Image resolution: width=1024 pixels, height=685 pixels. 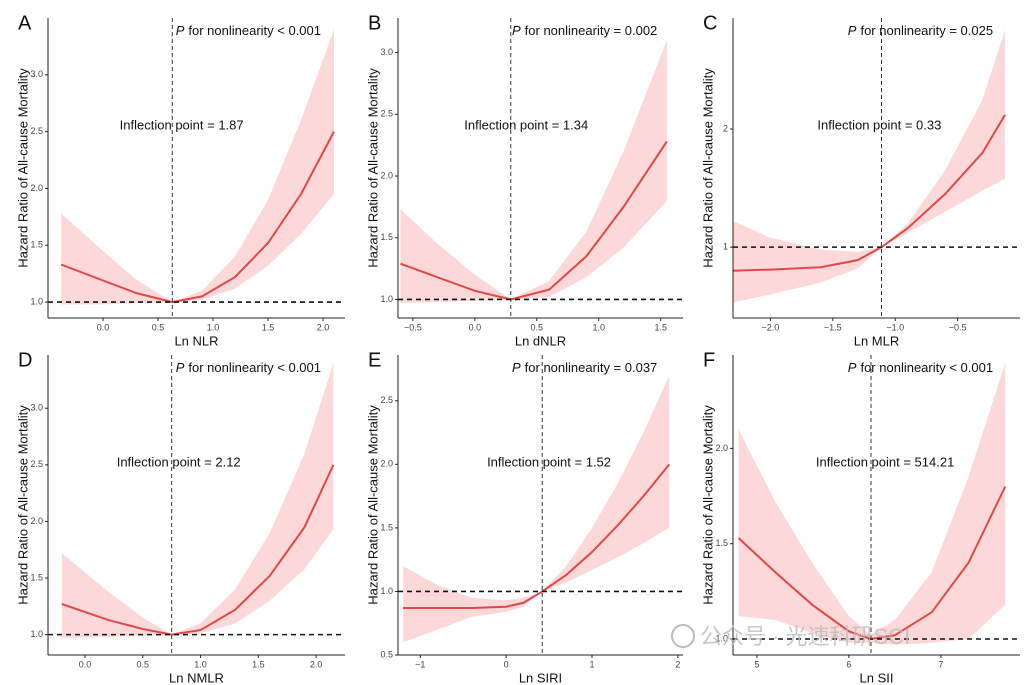 What do you see at coordinates (526, 124) in the screenshot?
I see `inflection-annotation: Inflection point = 1.34` at bounding box center [526, 124].